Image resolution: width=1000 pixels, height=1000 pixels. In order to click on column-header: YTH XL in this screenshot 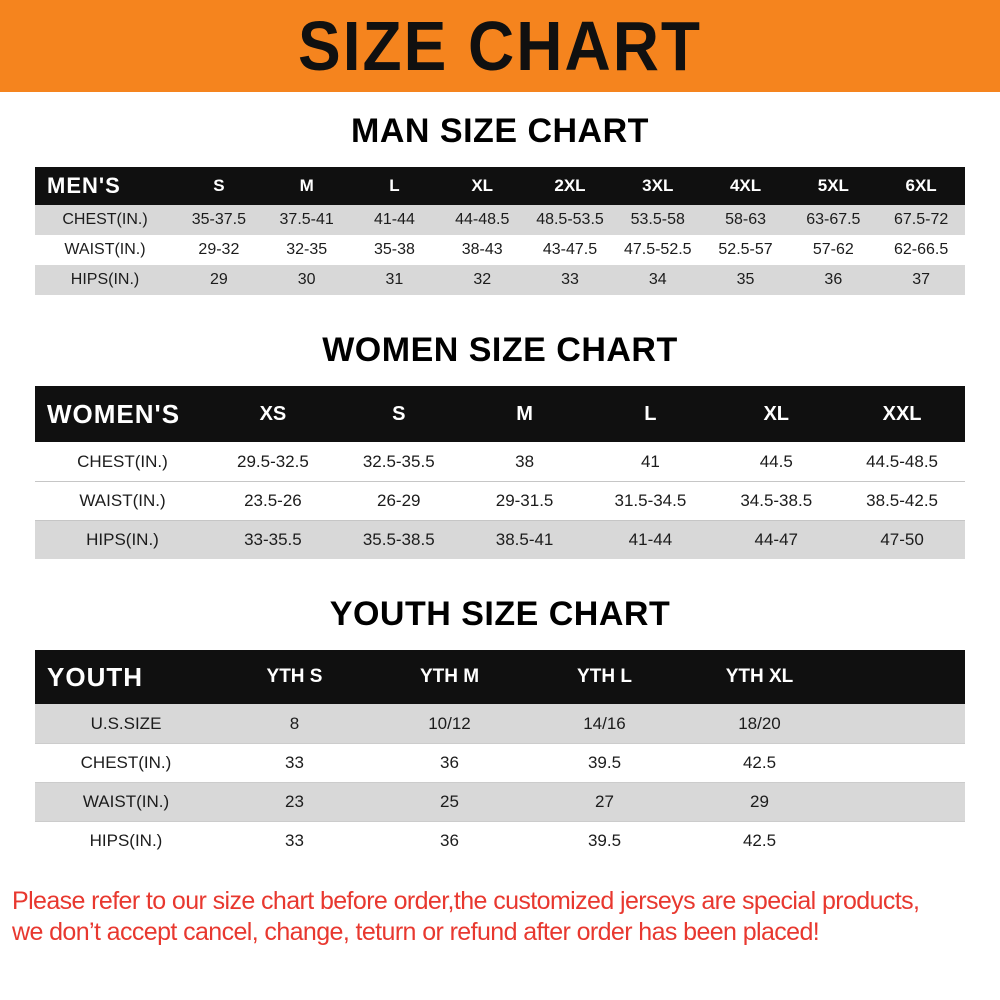, I will do `click(759, 676)`.